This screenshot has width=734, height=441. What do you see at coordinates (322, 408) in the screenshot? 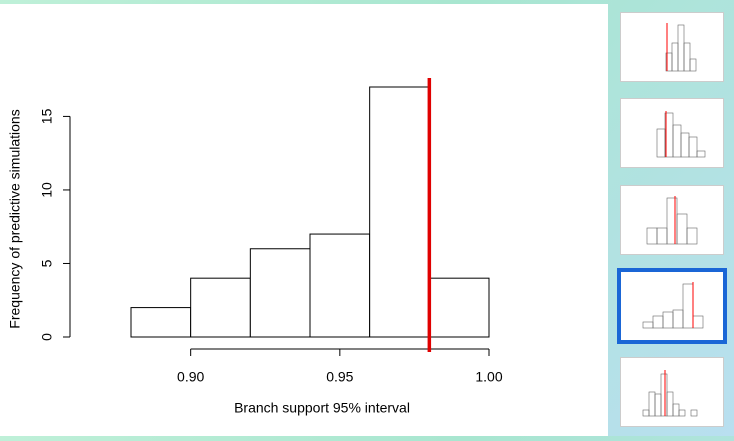
I see `x-axis-label: Branch support 95% interval` at bounding box center [322, 408].